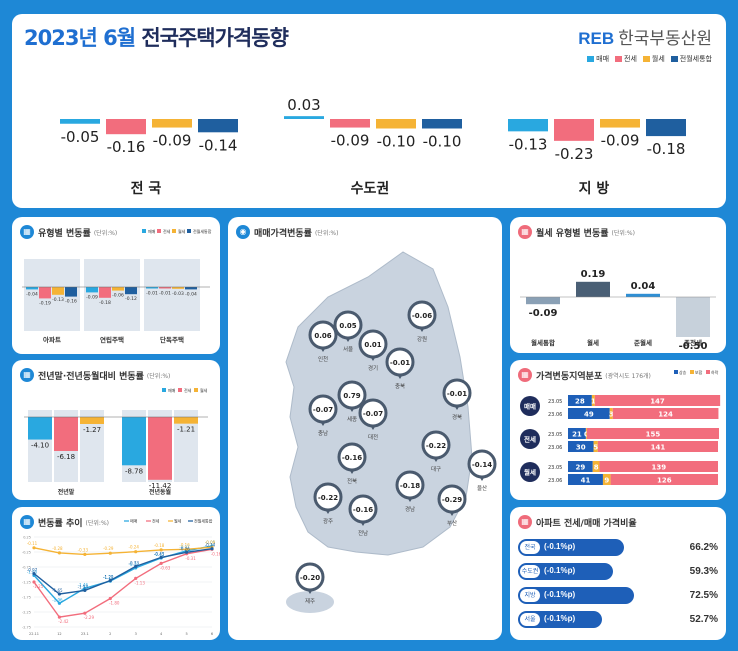  I want to click on map-region-value: 0.01, so click(372, 345).